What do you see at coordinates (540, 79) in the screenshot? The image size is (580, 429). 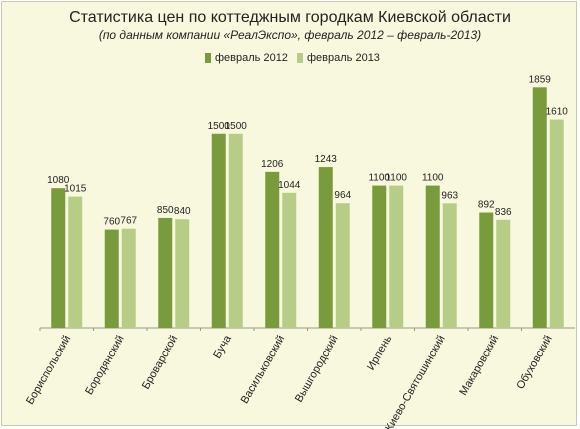 I see `data-label-2012: 1859` at bounding box center [540, 79].